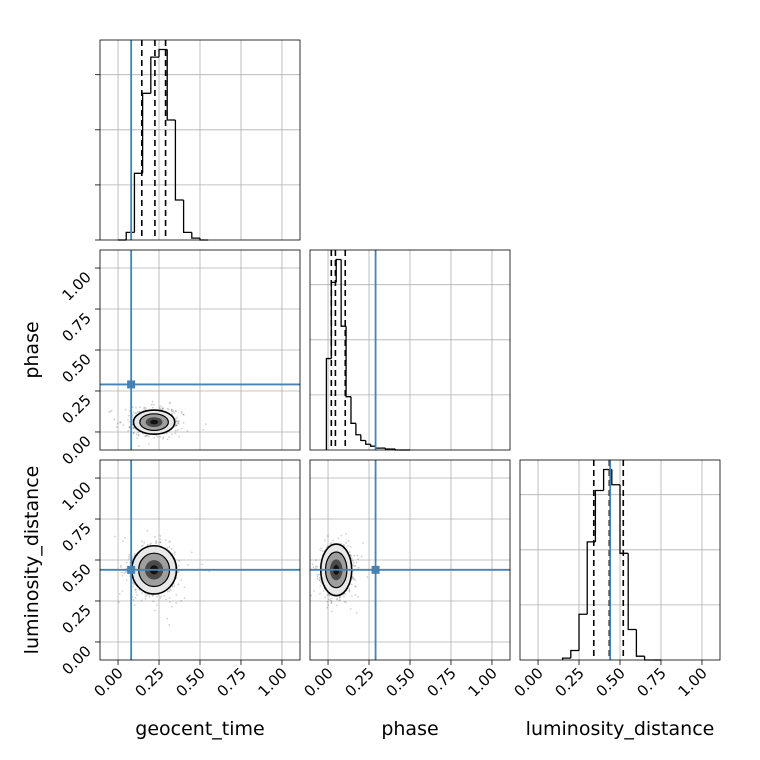 The image size is (760, 760). I want to click on panel-marginal-phase, so click(410, 350).